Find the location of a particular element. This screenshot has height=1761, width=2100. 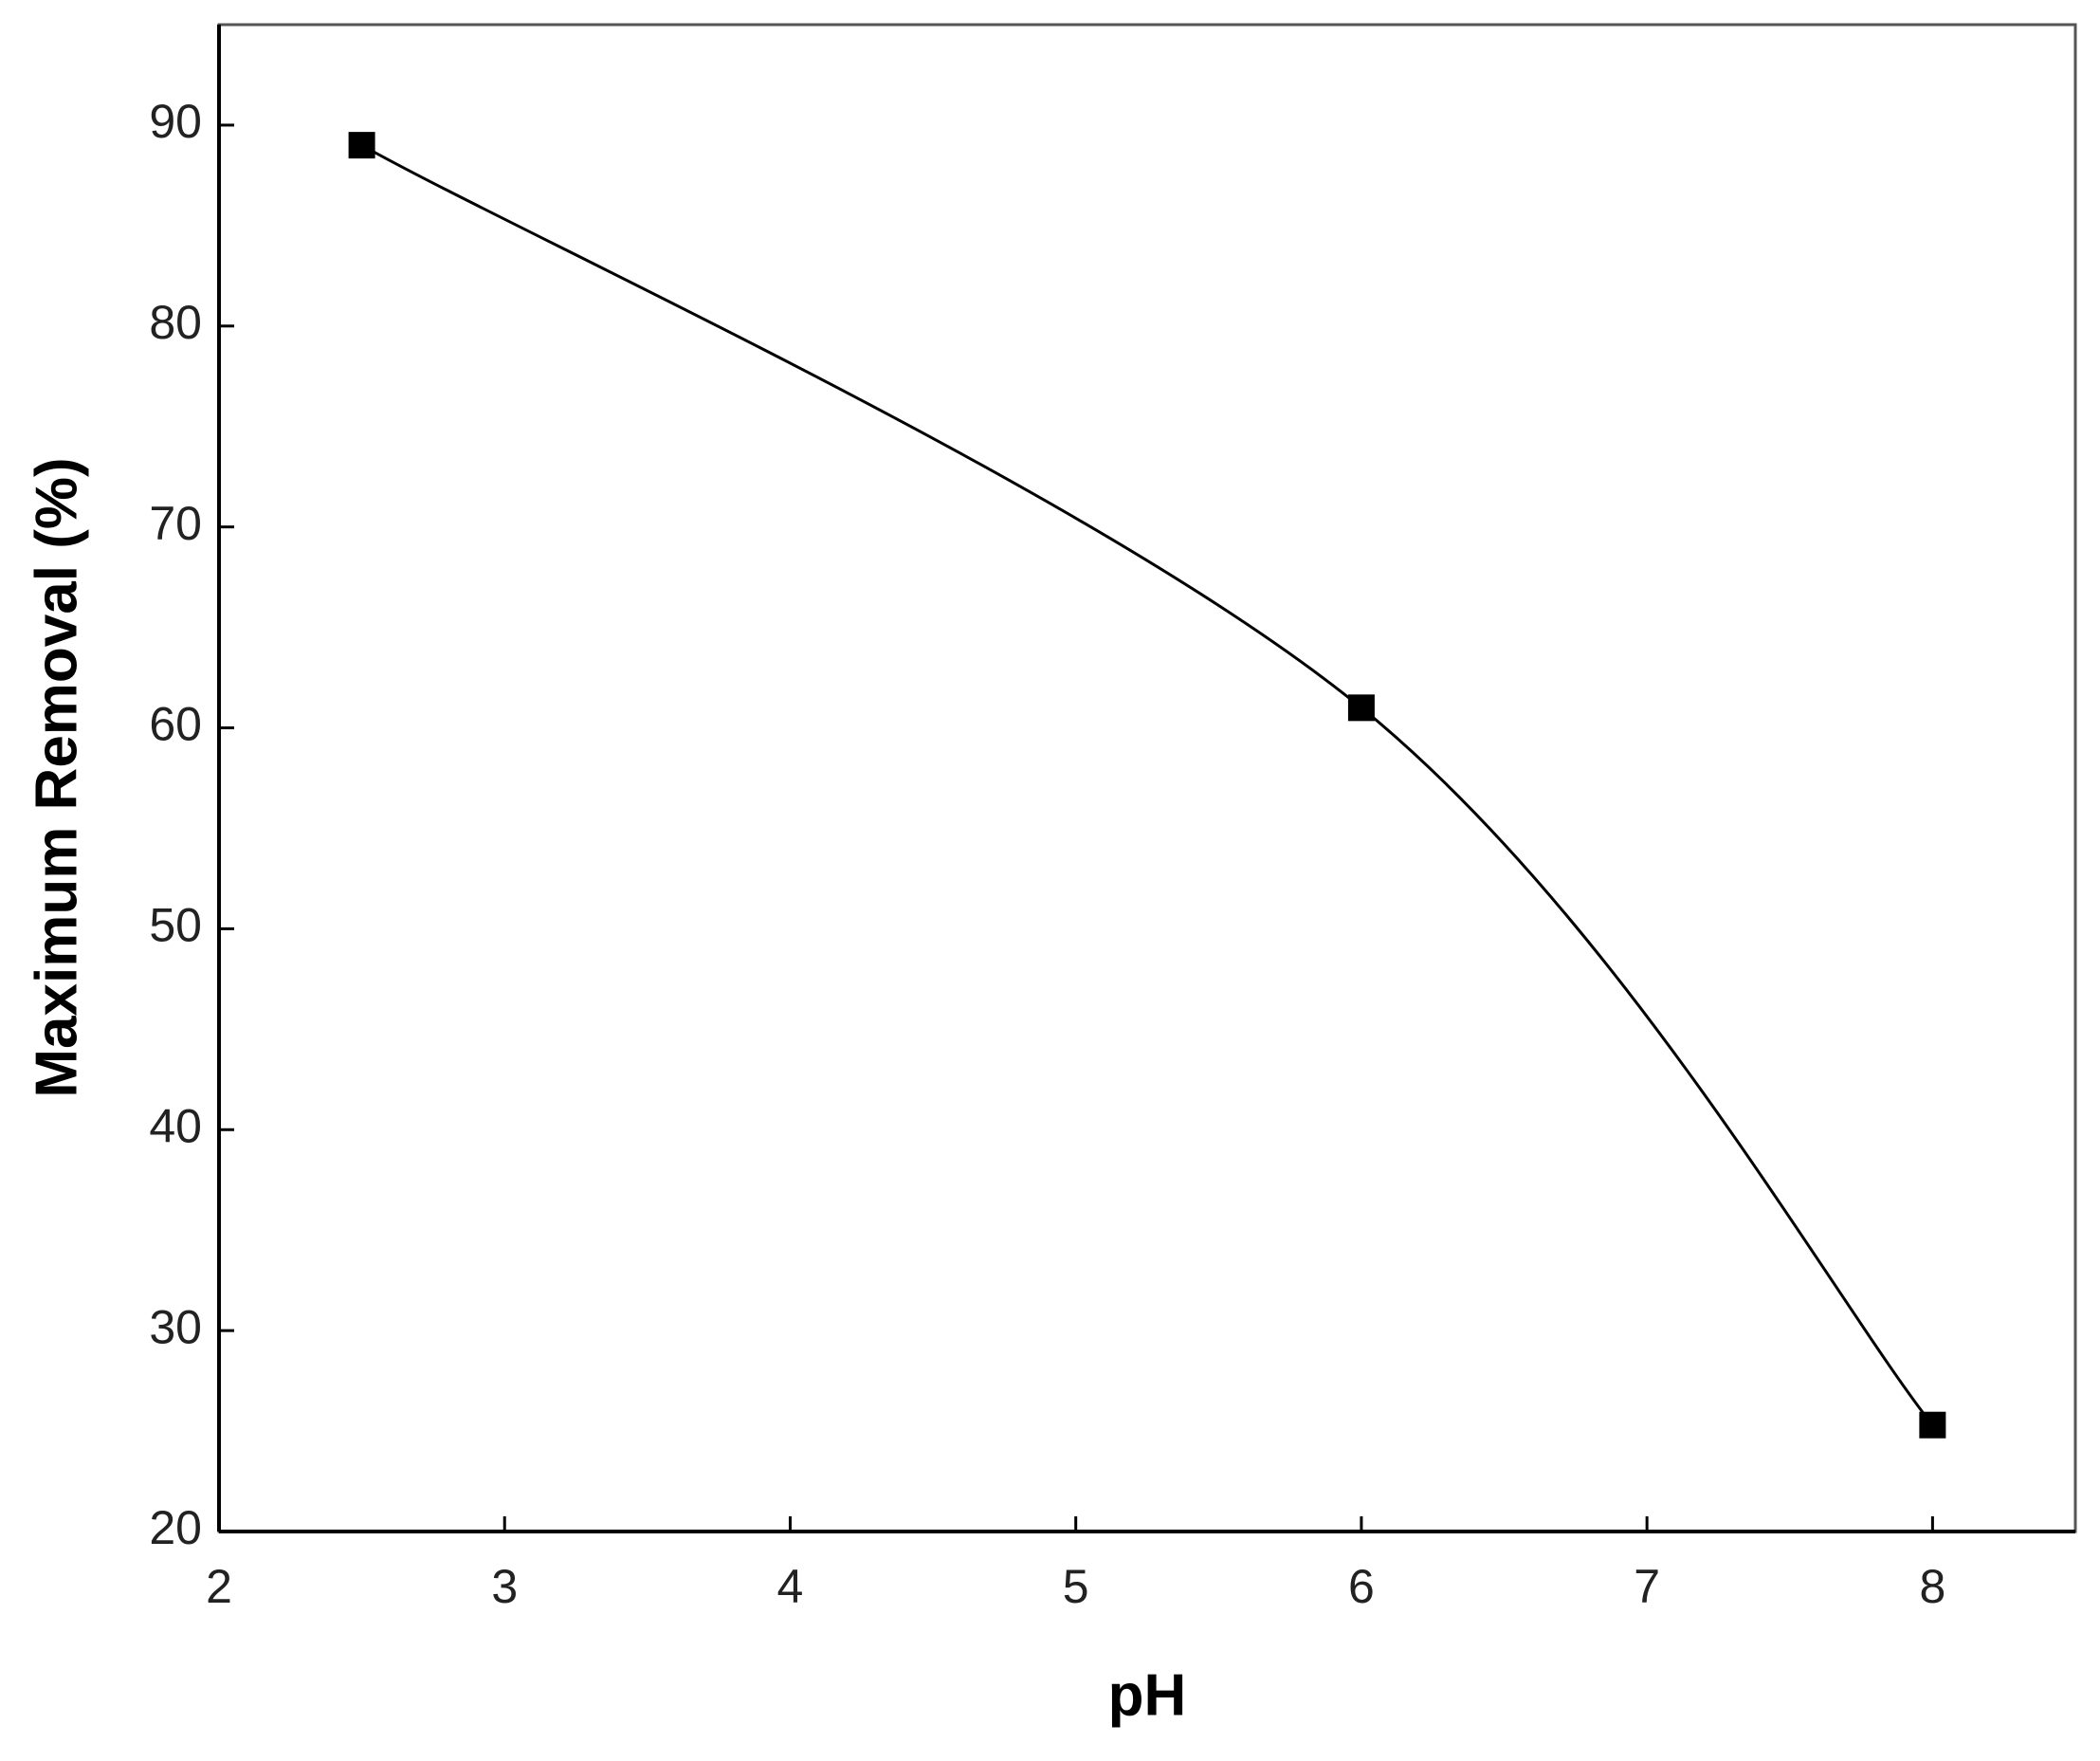

x-tick-label: 6 is located at coordinates (1361, 1586).